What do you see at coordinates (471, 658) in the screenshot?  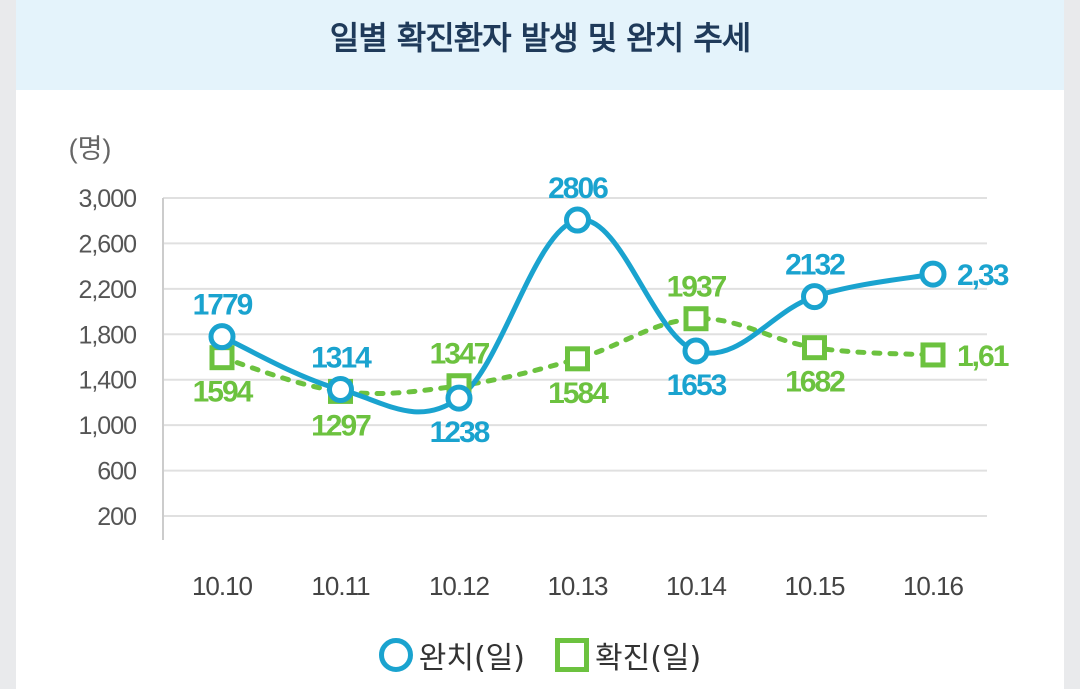 I see `legend-label-recovered: 완치(일)` at bounding box center [471, 658].